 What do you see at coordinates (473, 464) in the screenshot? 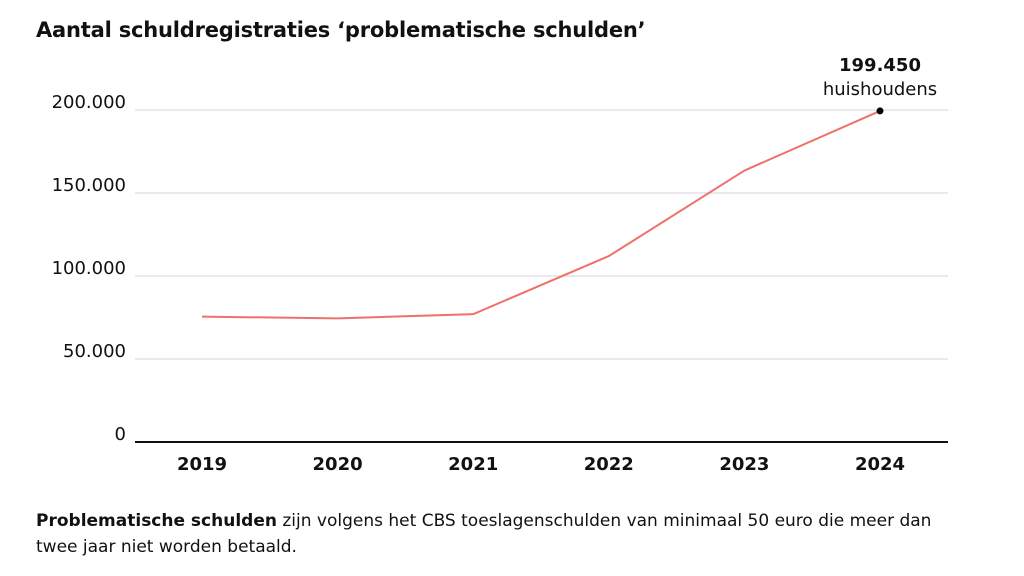
I see `x-tick-label: 2021` at bounding box center [473, 464].